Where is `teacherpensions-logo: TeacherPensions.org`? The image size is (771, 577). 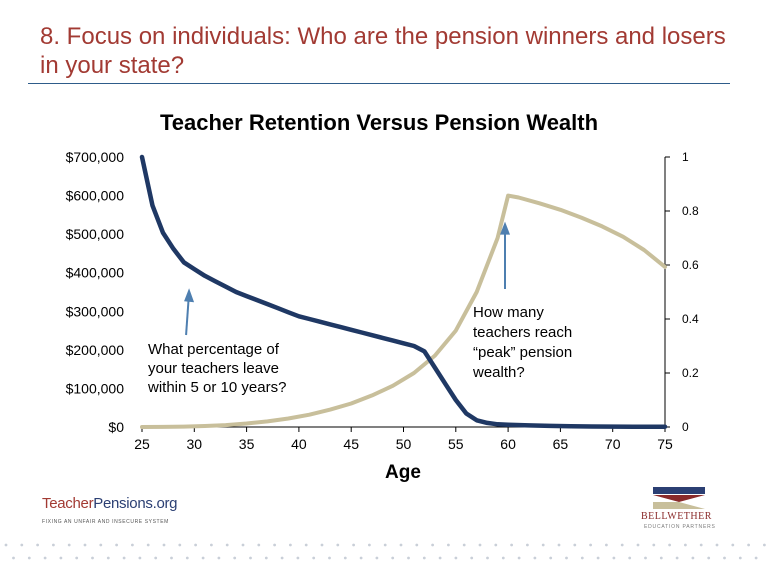 teacherpensions-logo: TeacherPensions.org is located at coordinates (110, 503).